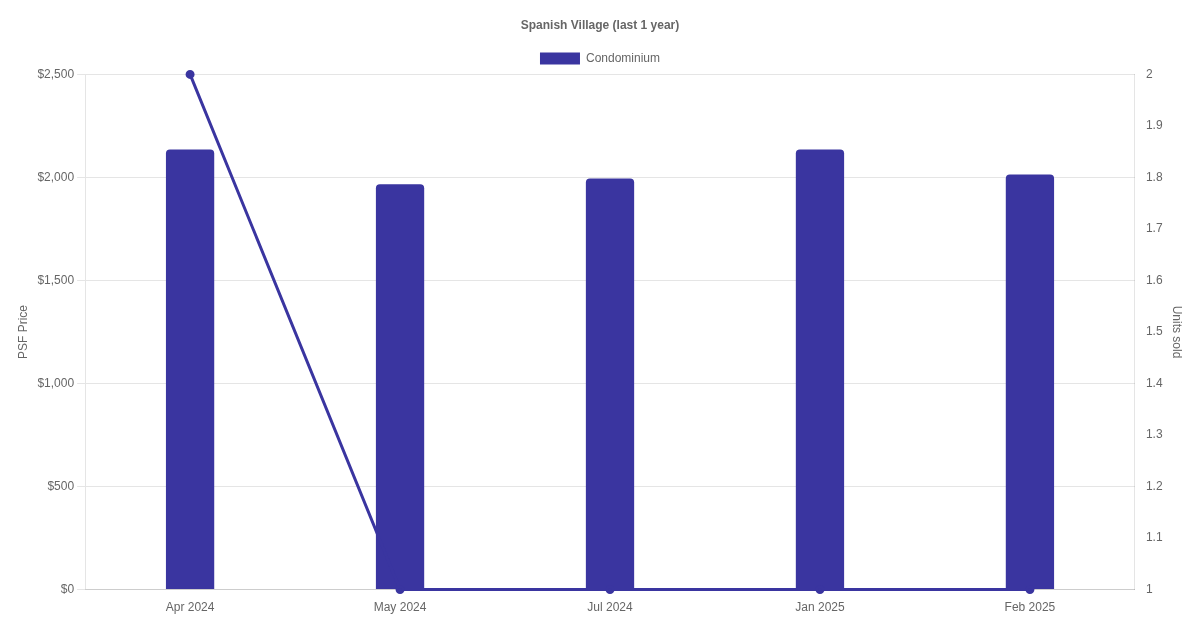  What do you see at coordinates (600, 24) in the screenshot?
I see `chart-title: Spanish Village (last 1 year)` at bounding box center [600, 24].